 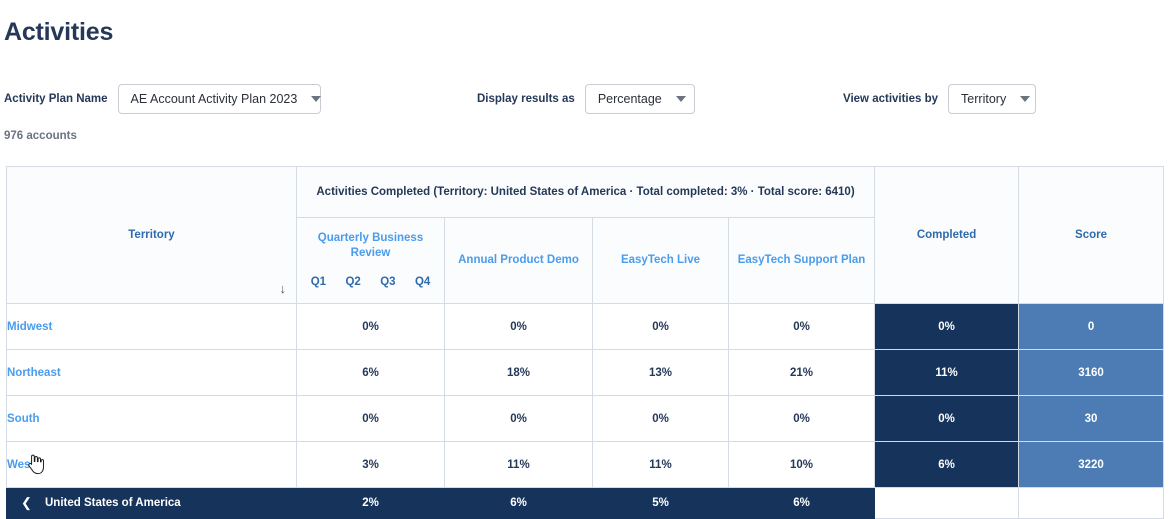 What do you see at coordinates (1091, 235) in the screenshot?
I see `column-header-score: Score` at bounding box center [1091, 235].